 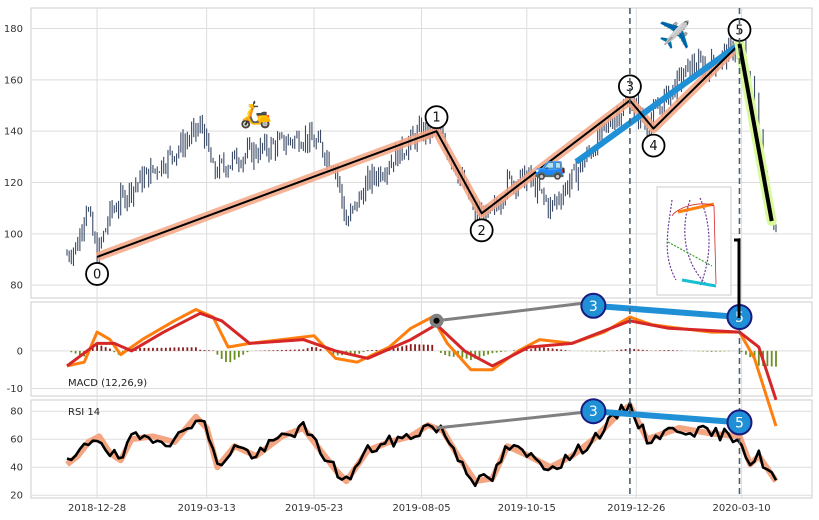 What do you see at coordinates (675, 35) in the screenshot?
I see `airplane-icon: ✈️` at bounding box center [675, 35].